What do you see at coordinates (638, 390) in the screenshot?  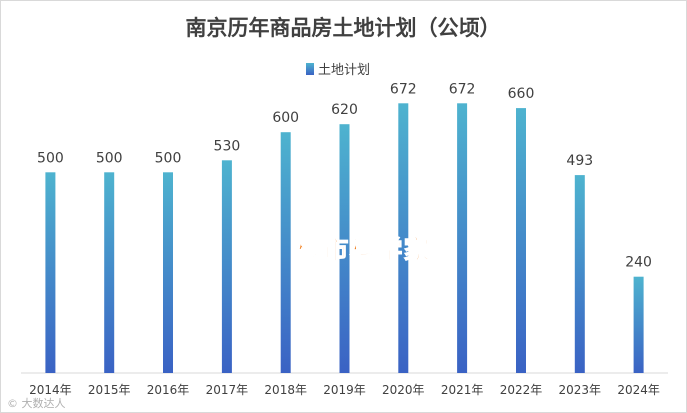 I see `x-tick-label-2024年: 2024年` at bounding box center [638, 390].